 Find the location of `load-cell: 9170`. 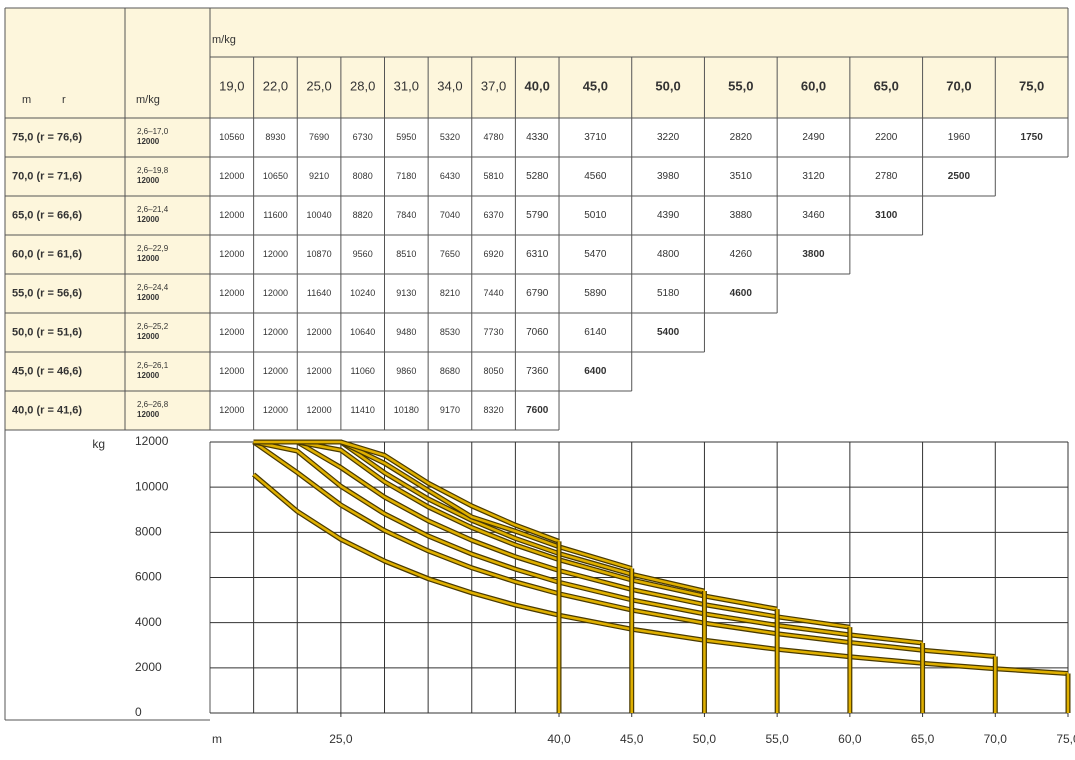

load-cell: 9170 is located at coordinates (450, 410).